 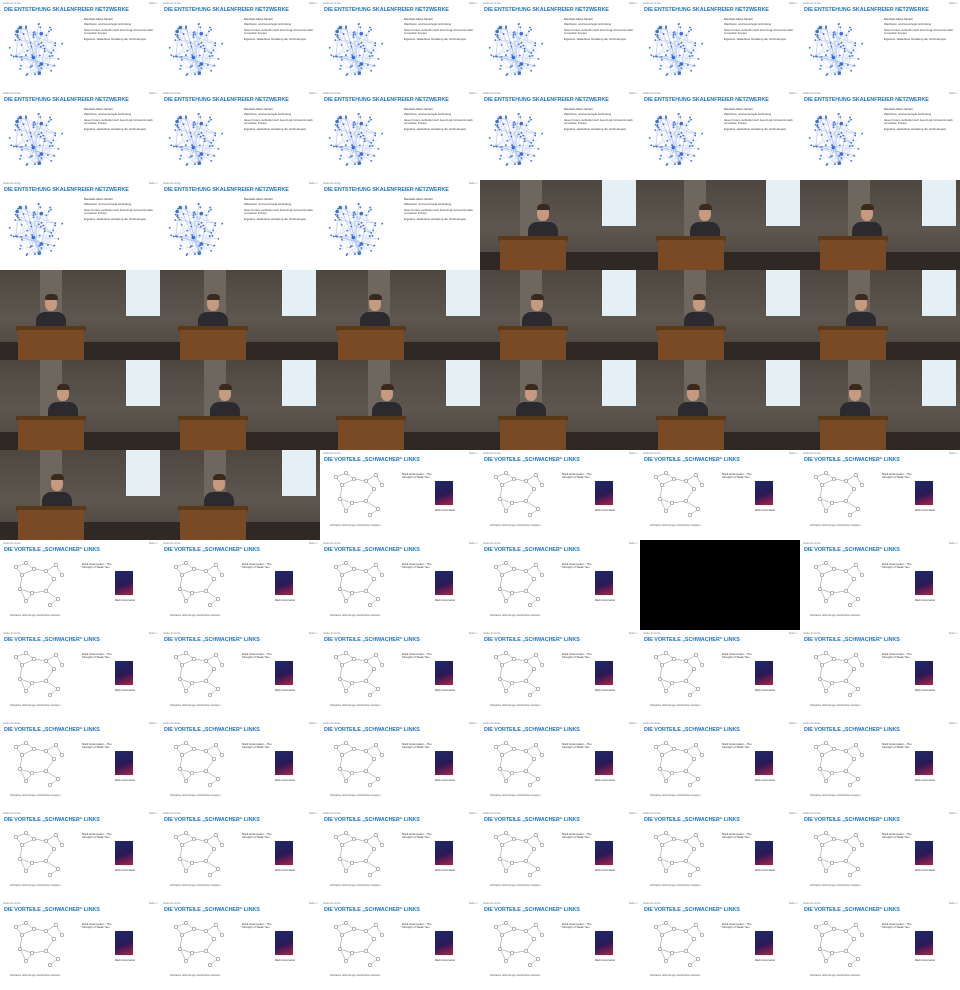 I want to click on network-graph-icon, so click(x=196, y=229).